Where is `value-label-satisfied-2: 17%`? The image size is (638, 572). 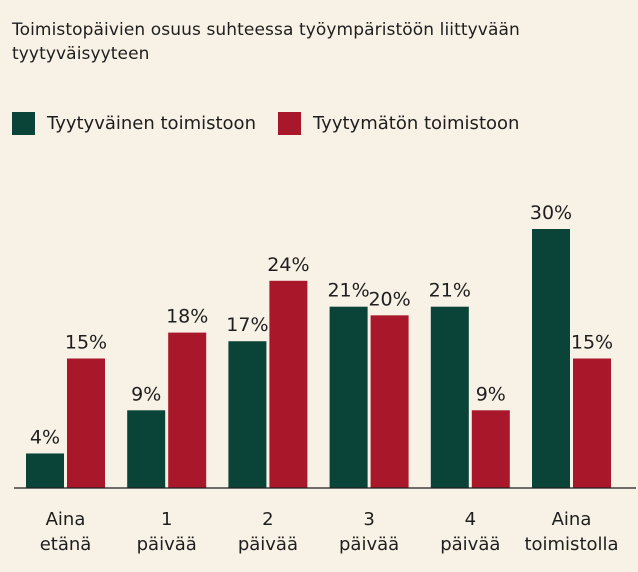 value-label-satisfied-2: 17% is located at coordinates (247, 325).